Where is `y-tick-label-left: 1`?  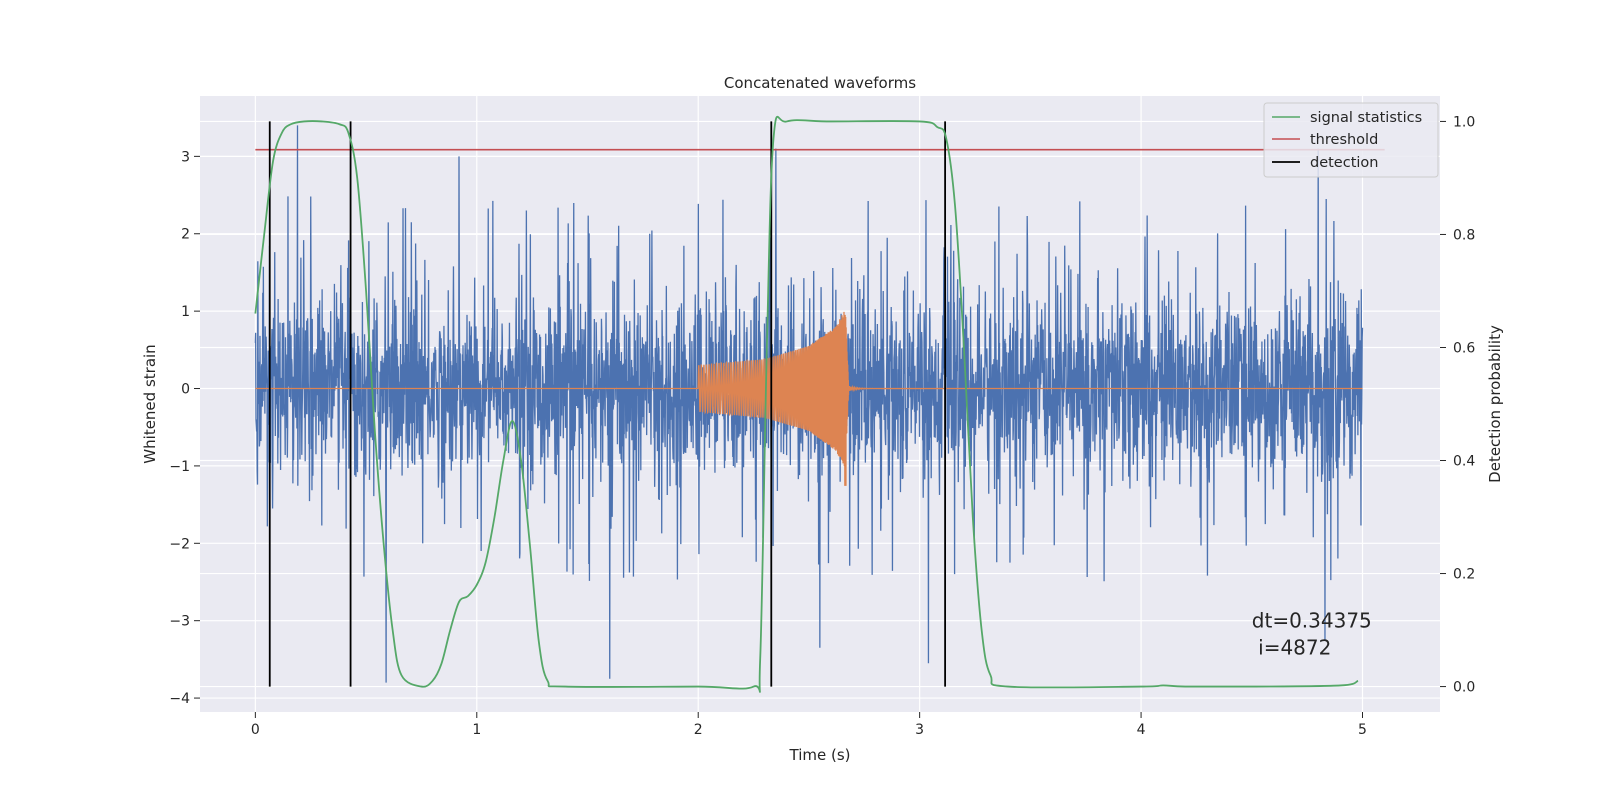 y-tick-label-left: 1 is located at coordinates (185, 312).